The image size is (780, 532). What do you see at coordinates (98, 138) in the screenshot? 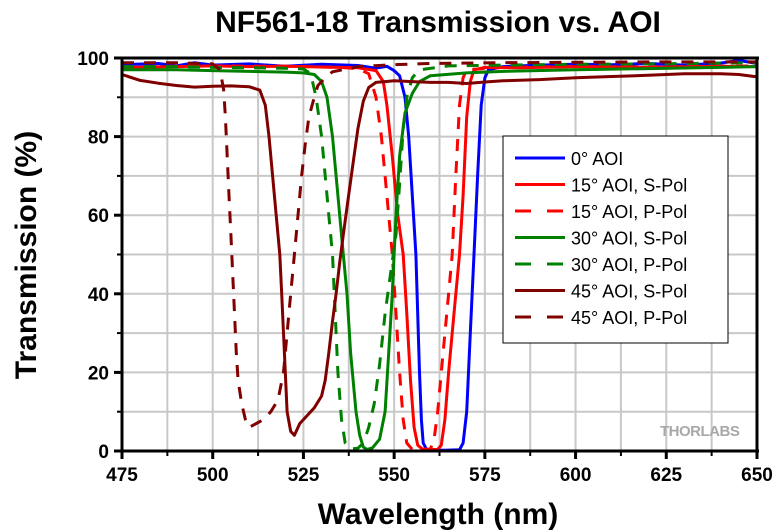
I see `y-tick-label: 80` at bounding box center [98, 138].